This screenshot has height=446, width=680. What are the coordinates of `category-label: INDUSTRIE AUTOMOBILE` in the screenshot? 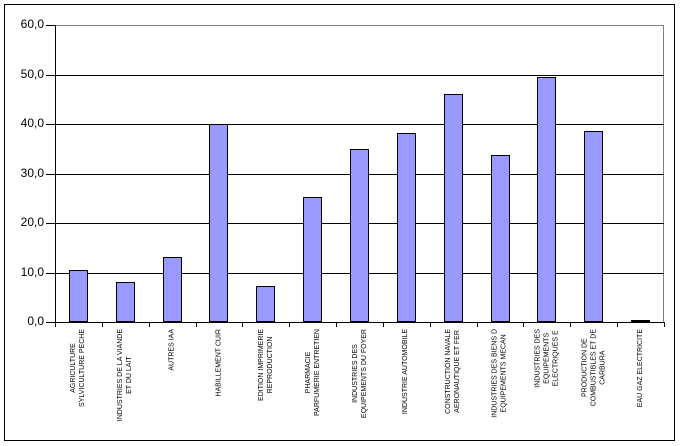 It's located at (406, 371).